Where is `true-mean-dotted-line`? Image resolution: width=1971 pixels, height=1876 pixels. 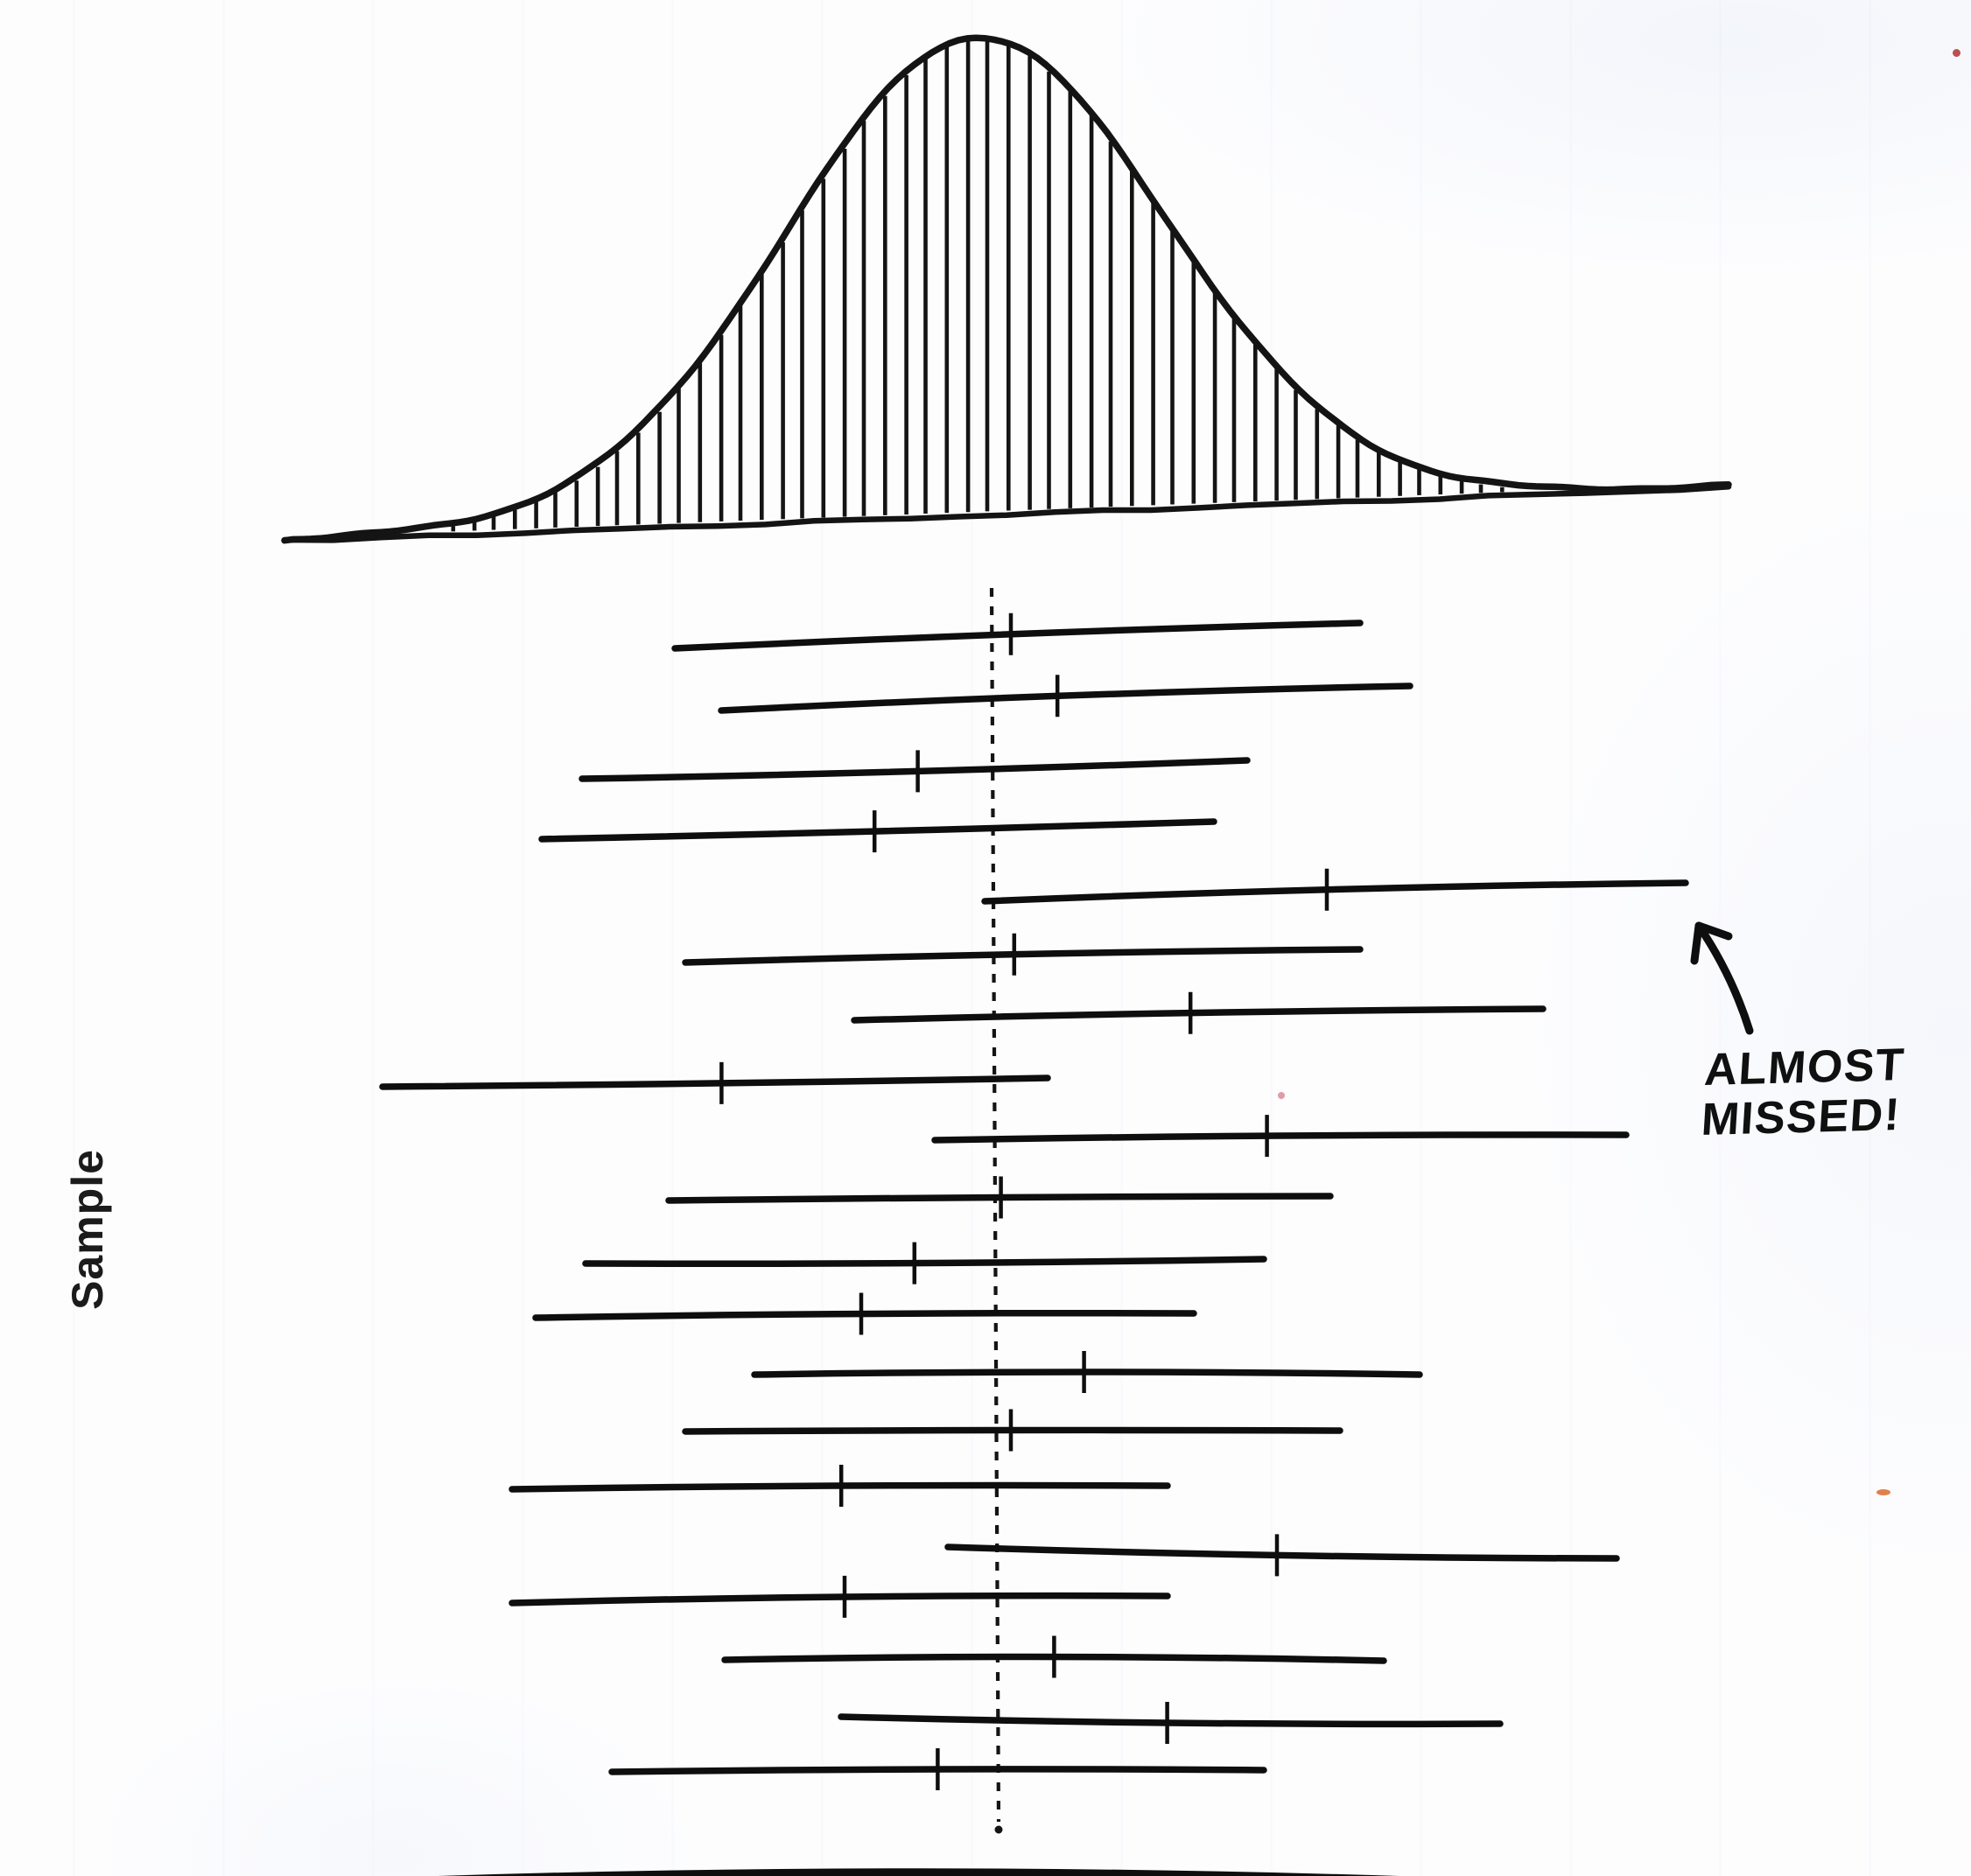
true-mean-dotted-line is located at coordinates (995, 1205).